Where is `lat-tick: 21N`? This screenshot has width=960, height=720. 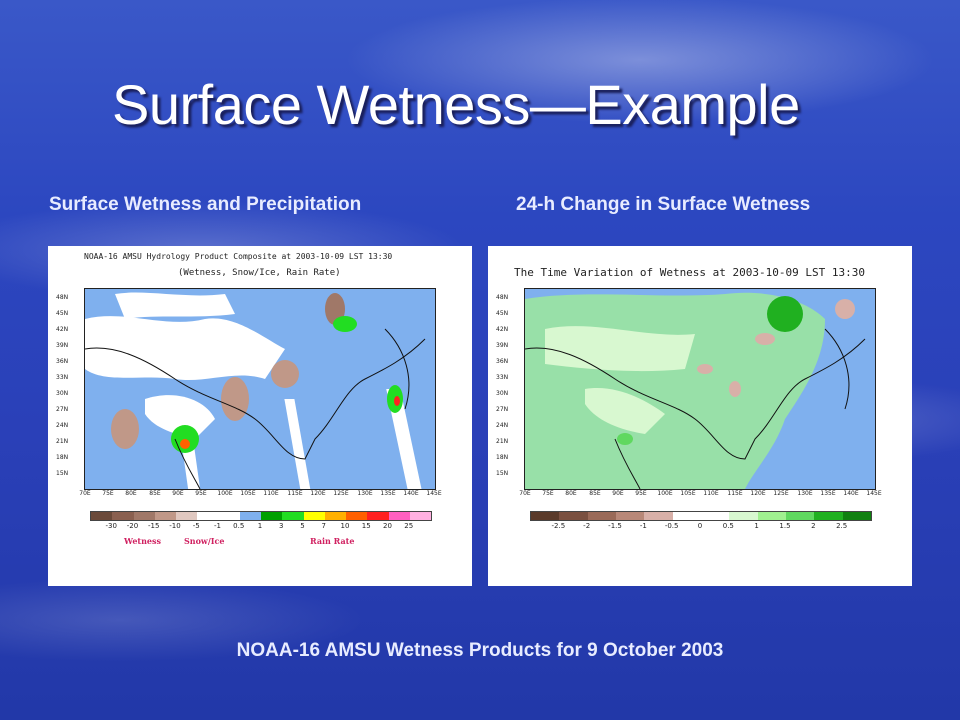
lat-tick: 21N is located at coordinates (502, 441).